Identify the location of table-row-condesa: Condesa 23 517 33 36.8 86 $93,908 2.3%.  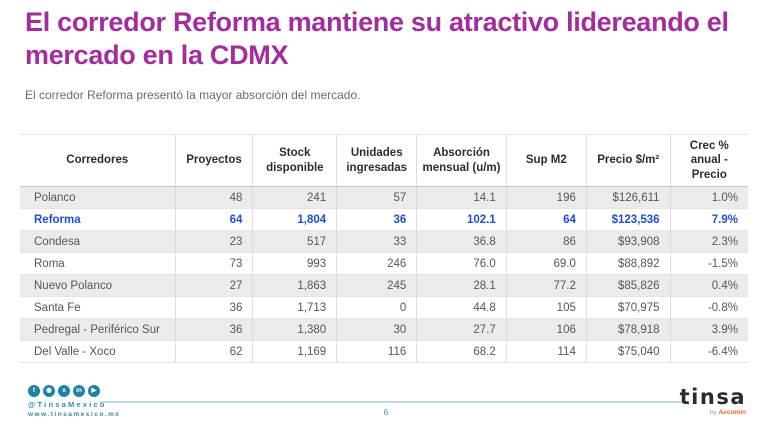
(384, 242).